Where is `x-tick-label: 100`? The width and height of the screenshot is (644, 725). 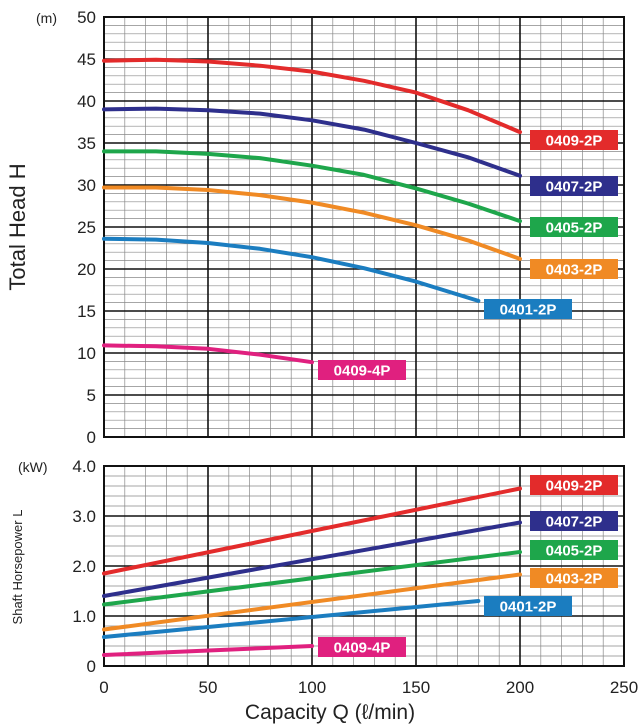
x-tick-label: 100 is located at coordinates (312, 687).